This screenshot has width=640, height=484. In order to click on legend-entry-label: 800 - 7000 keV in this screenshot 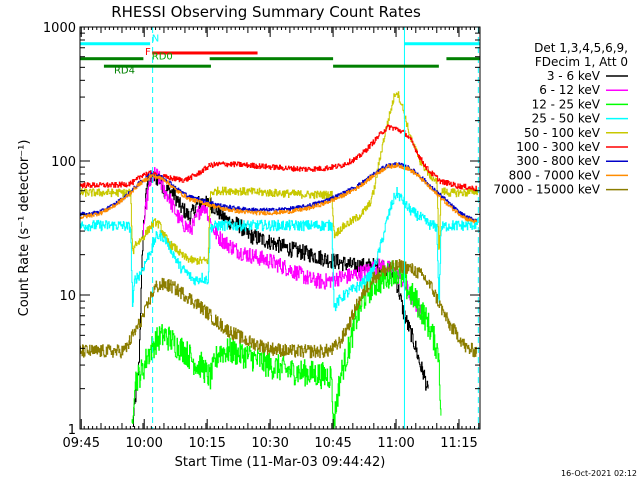, I will do `click(555, 175)`.